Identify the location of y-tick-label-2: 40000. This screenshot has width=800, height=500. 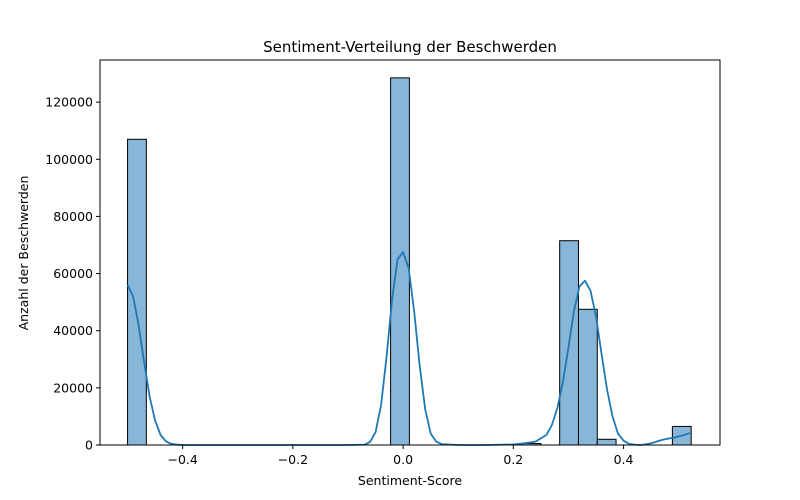
(73, 330).